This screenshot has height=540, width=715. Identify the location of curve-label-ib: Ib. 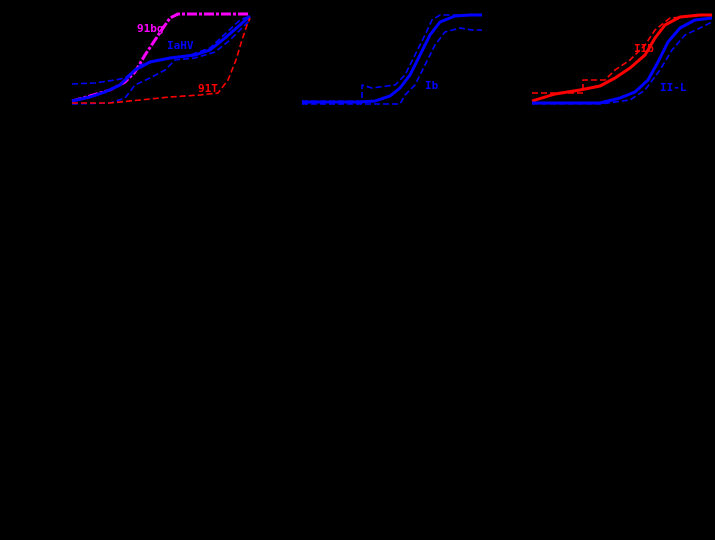
(432, 85).